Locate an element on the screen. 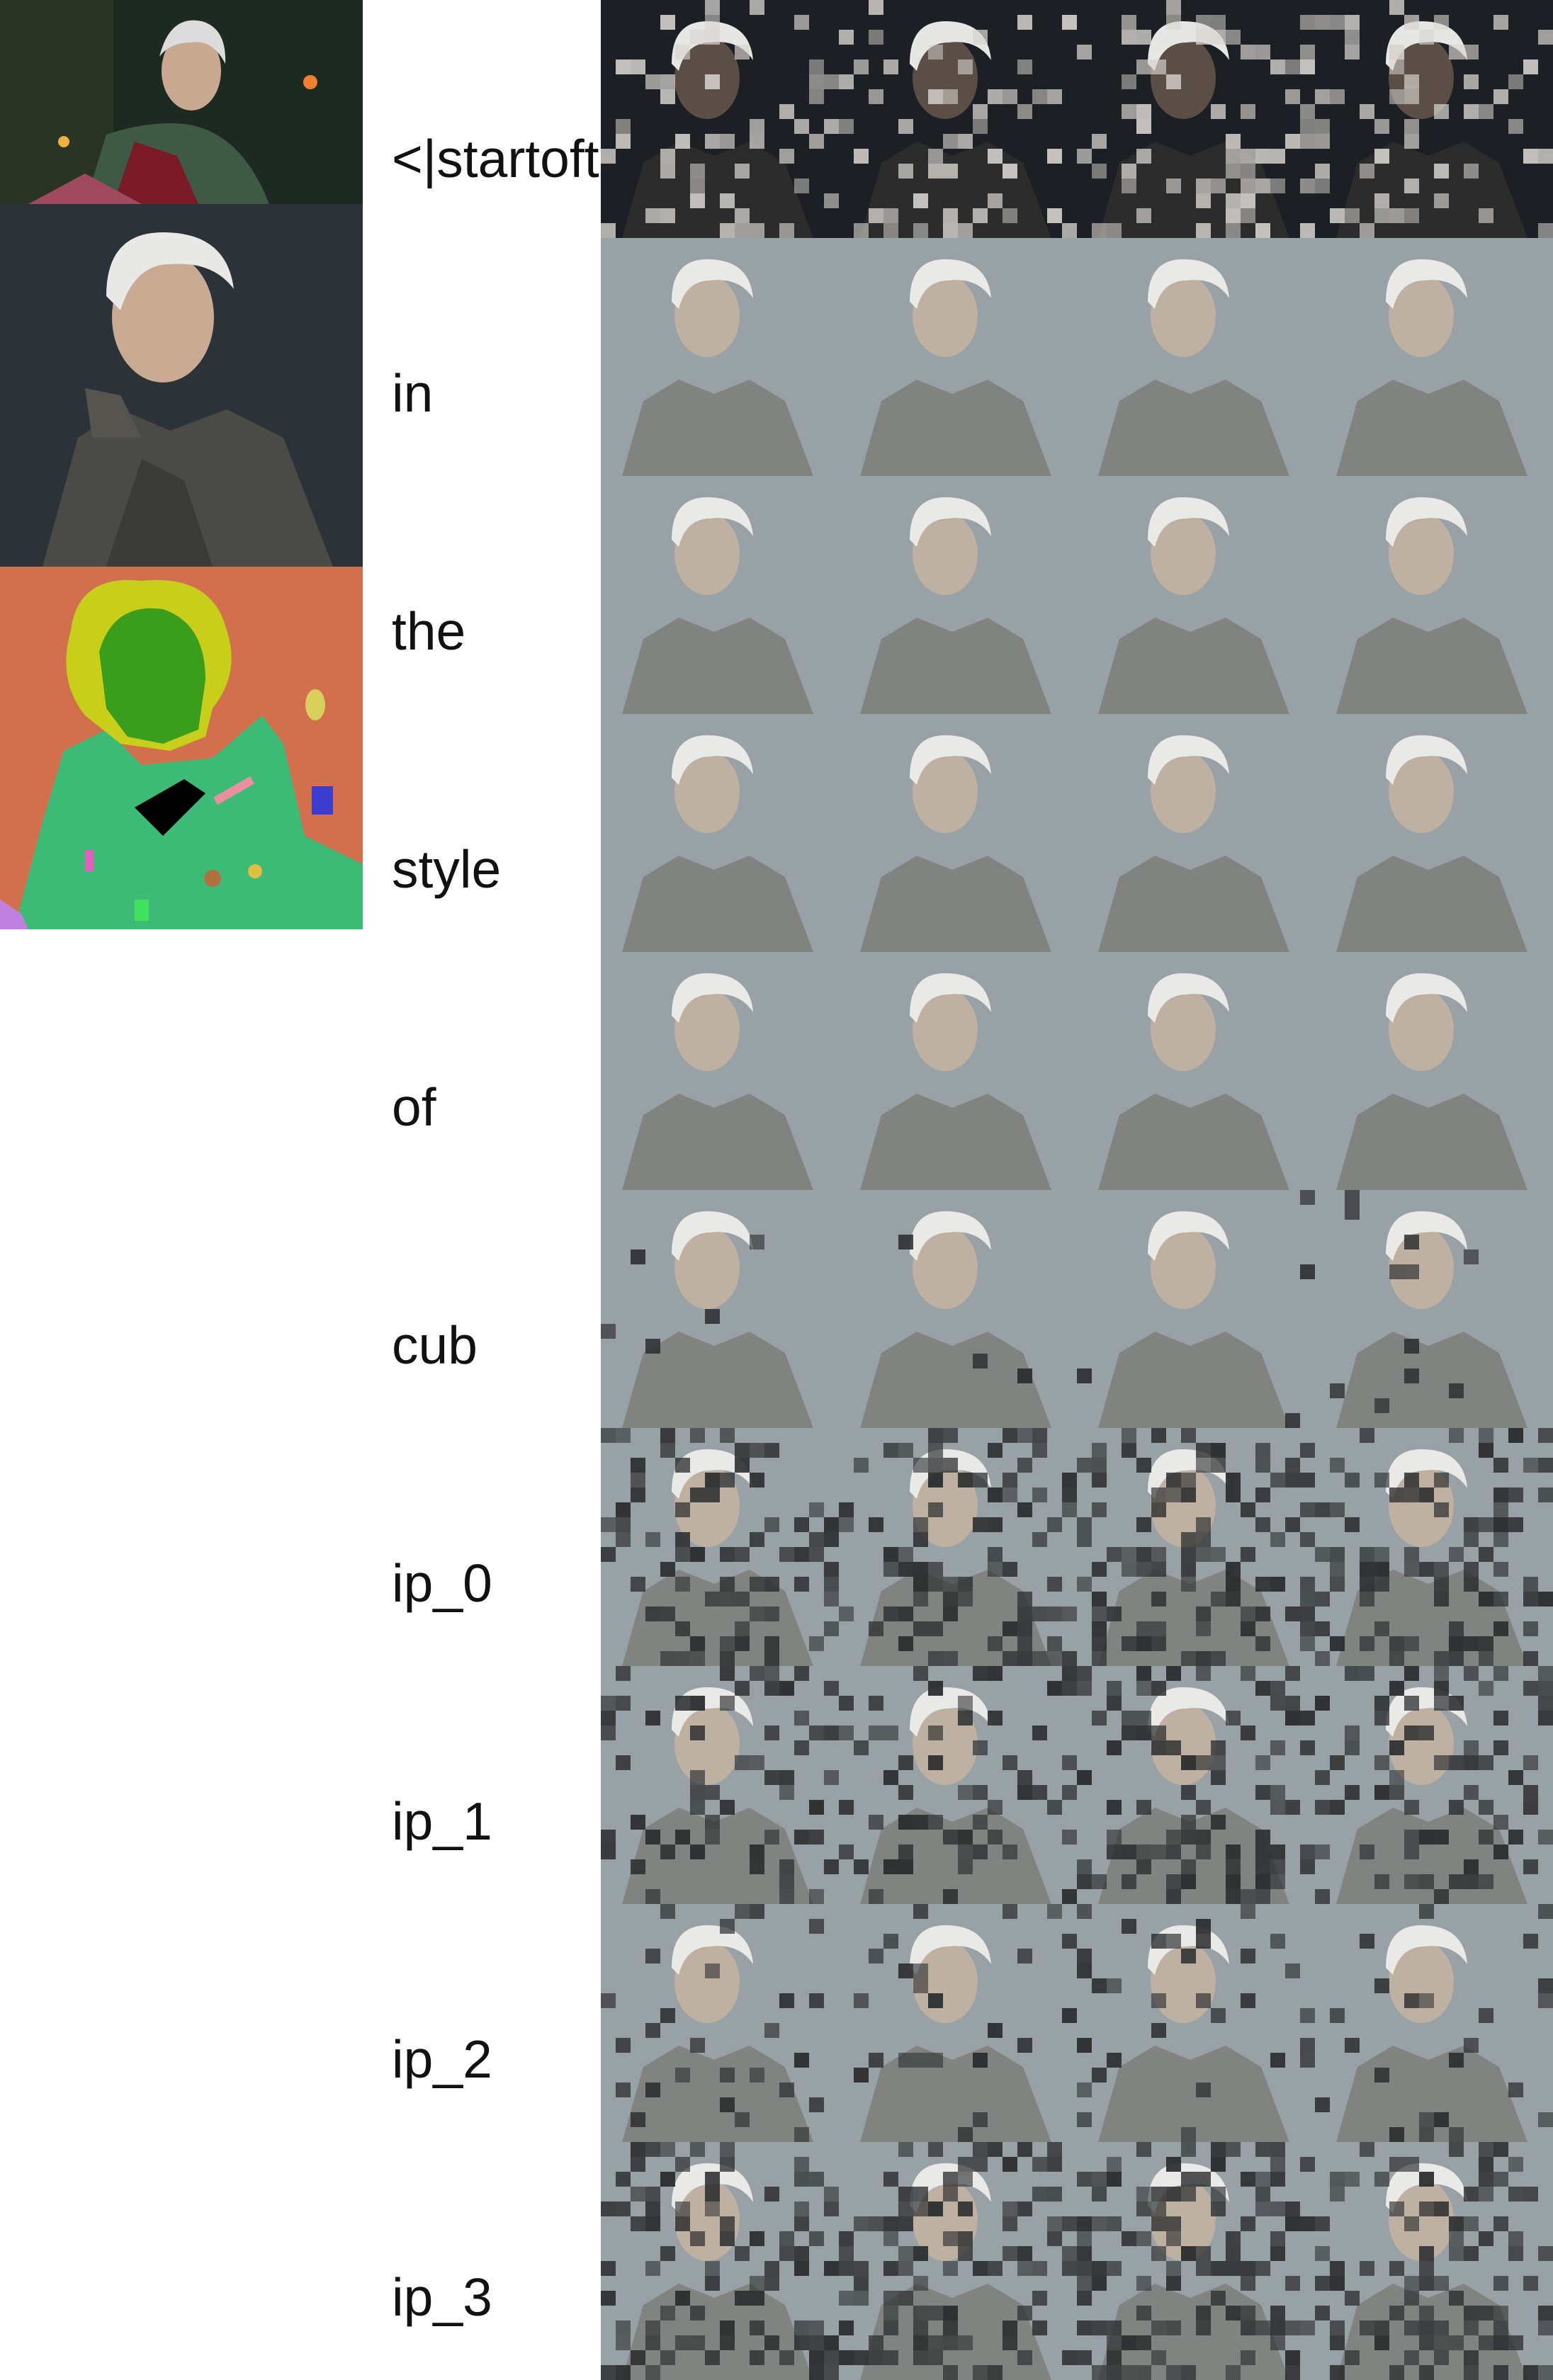 This screenshot has height=2380, width=1553. token-label-ip-3: ip_3 is located at coordinates (442, 2297).